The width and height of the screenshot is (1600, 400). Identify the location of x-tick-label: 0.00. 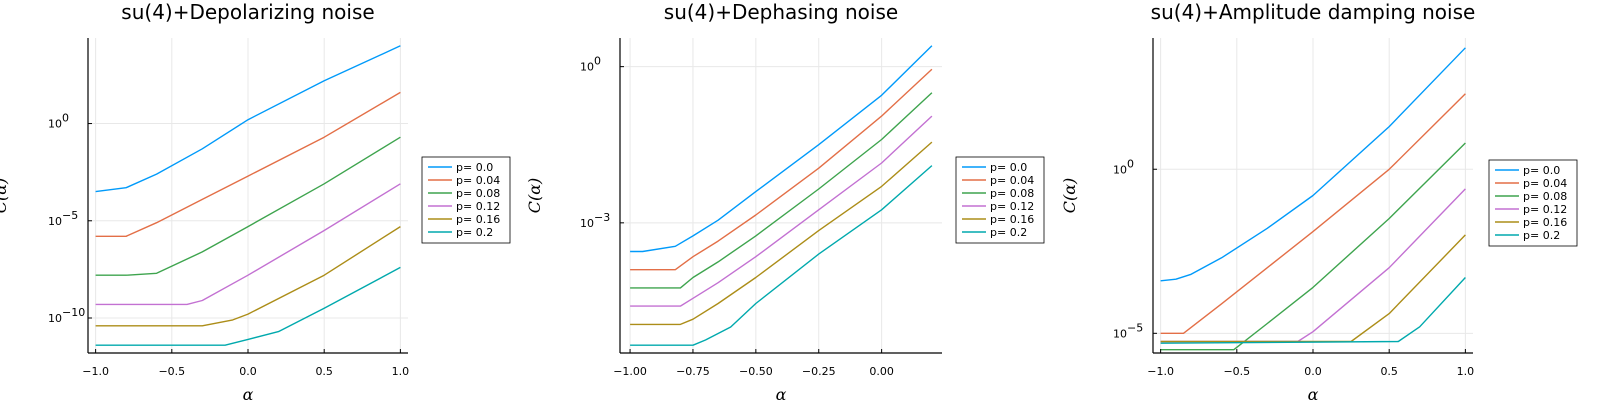
(881, 371).